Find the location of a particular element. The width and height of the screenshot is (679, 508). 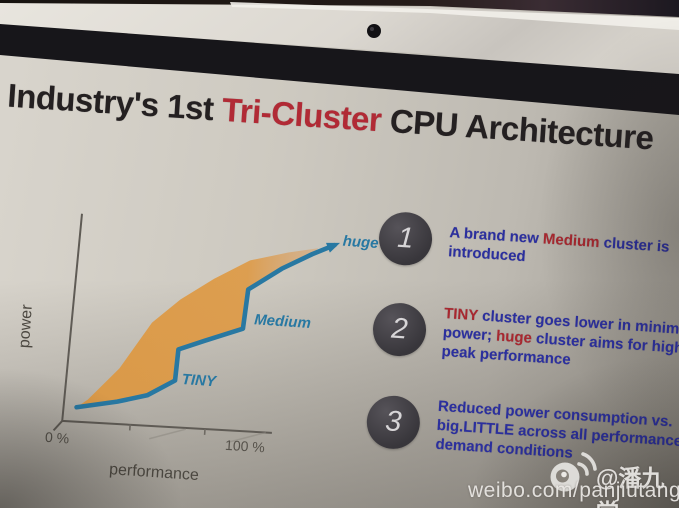

x-tick-label-0: 0 % is located at coordinates (57, 438).